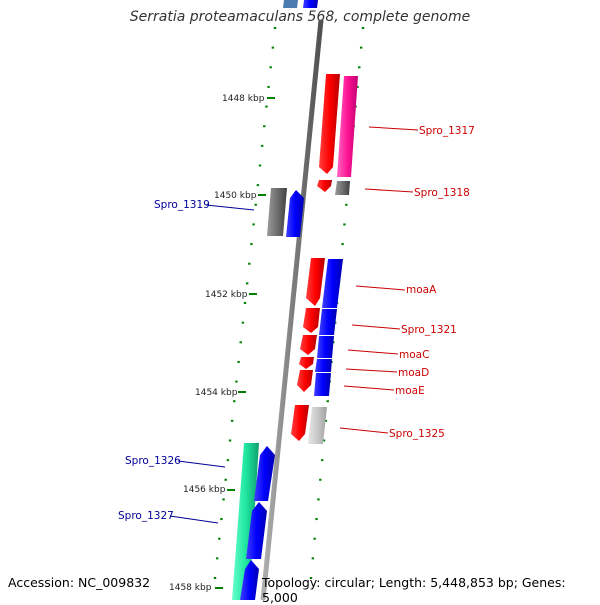 The image size is (600, 605). What do you see at coordinates (190, 588) in the screenshot?
I see `scale-label: 1458 kbp` at bounding box center [190, 588].